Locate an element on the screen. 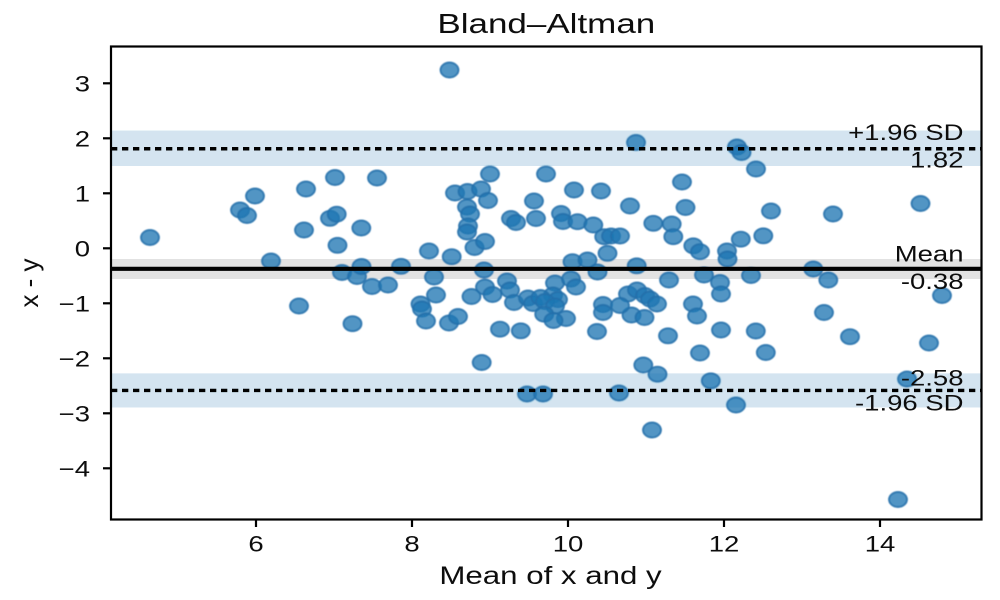  svg-text: Mean is located at coordinates (929, 254).